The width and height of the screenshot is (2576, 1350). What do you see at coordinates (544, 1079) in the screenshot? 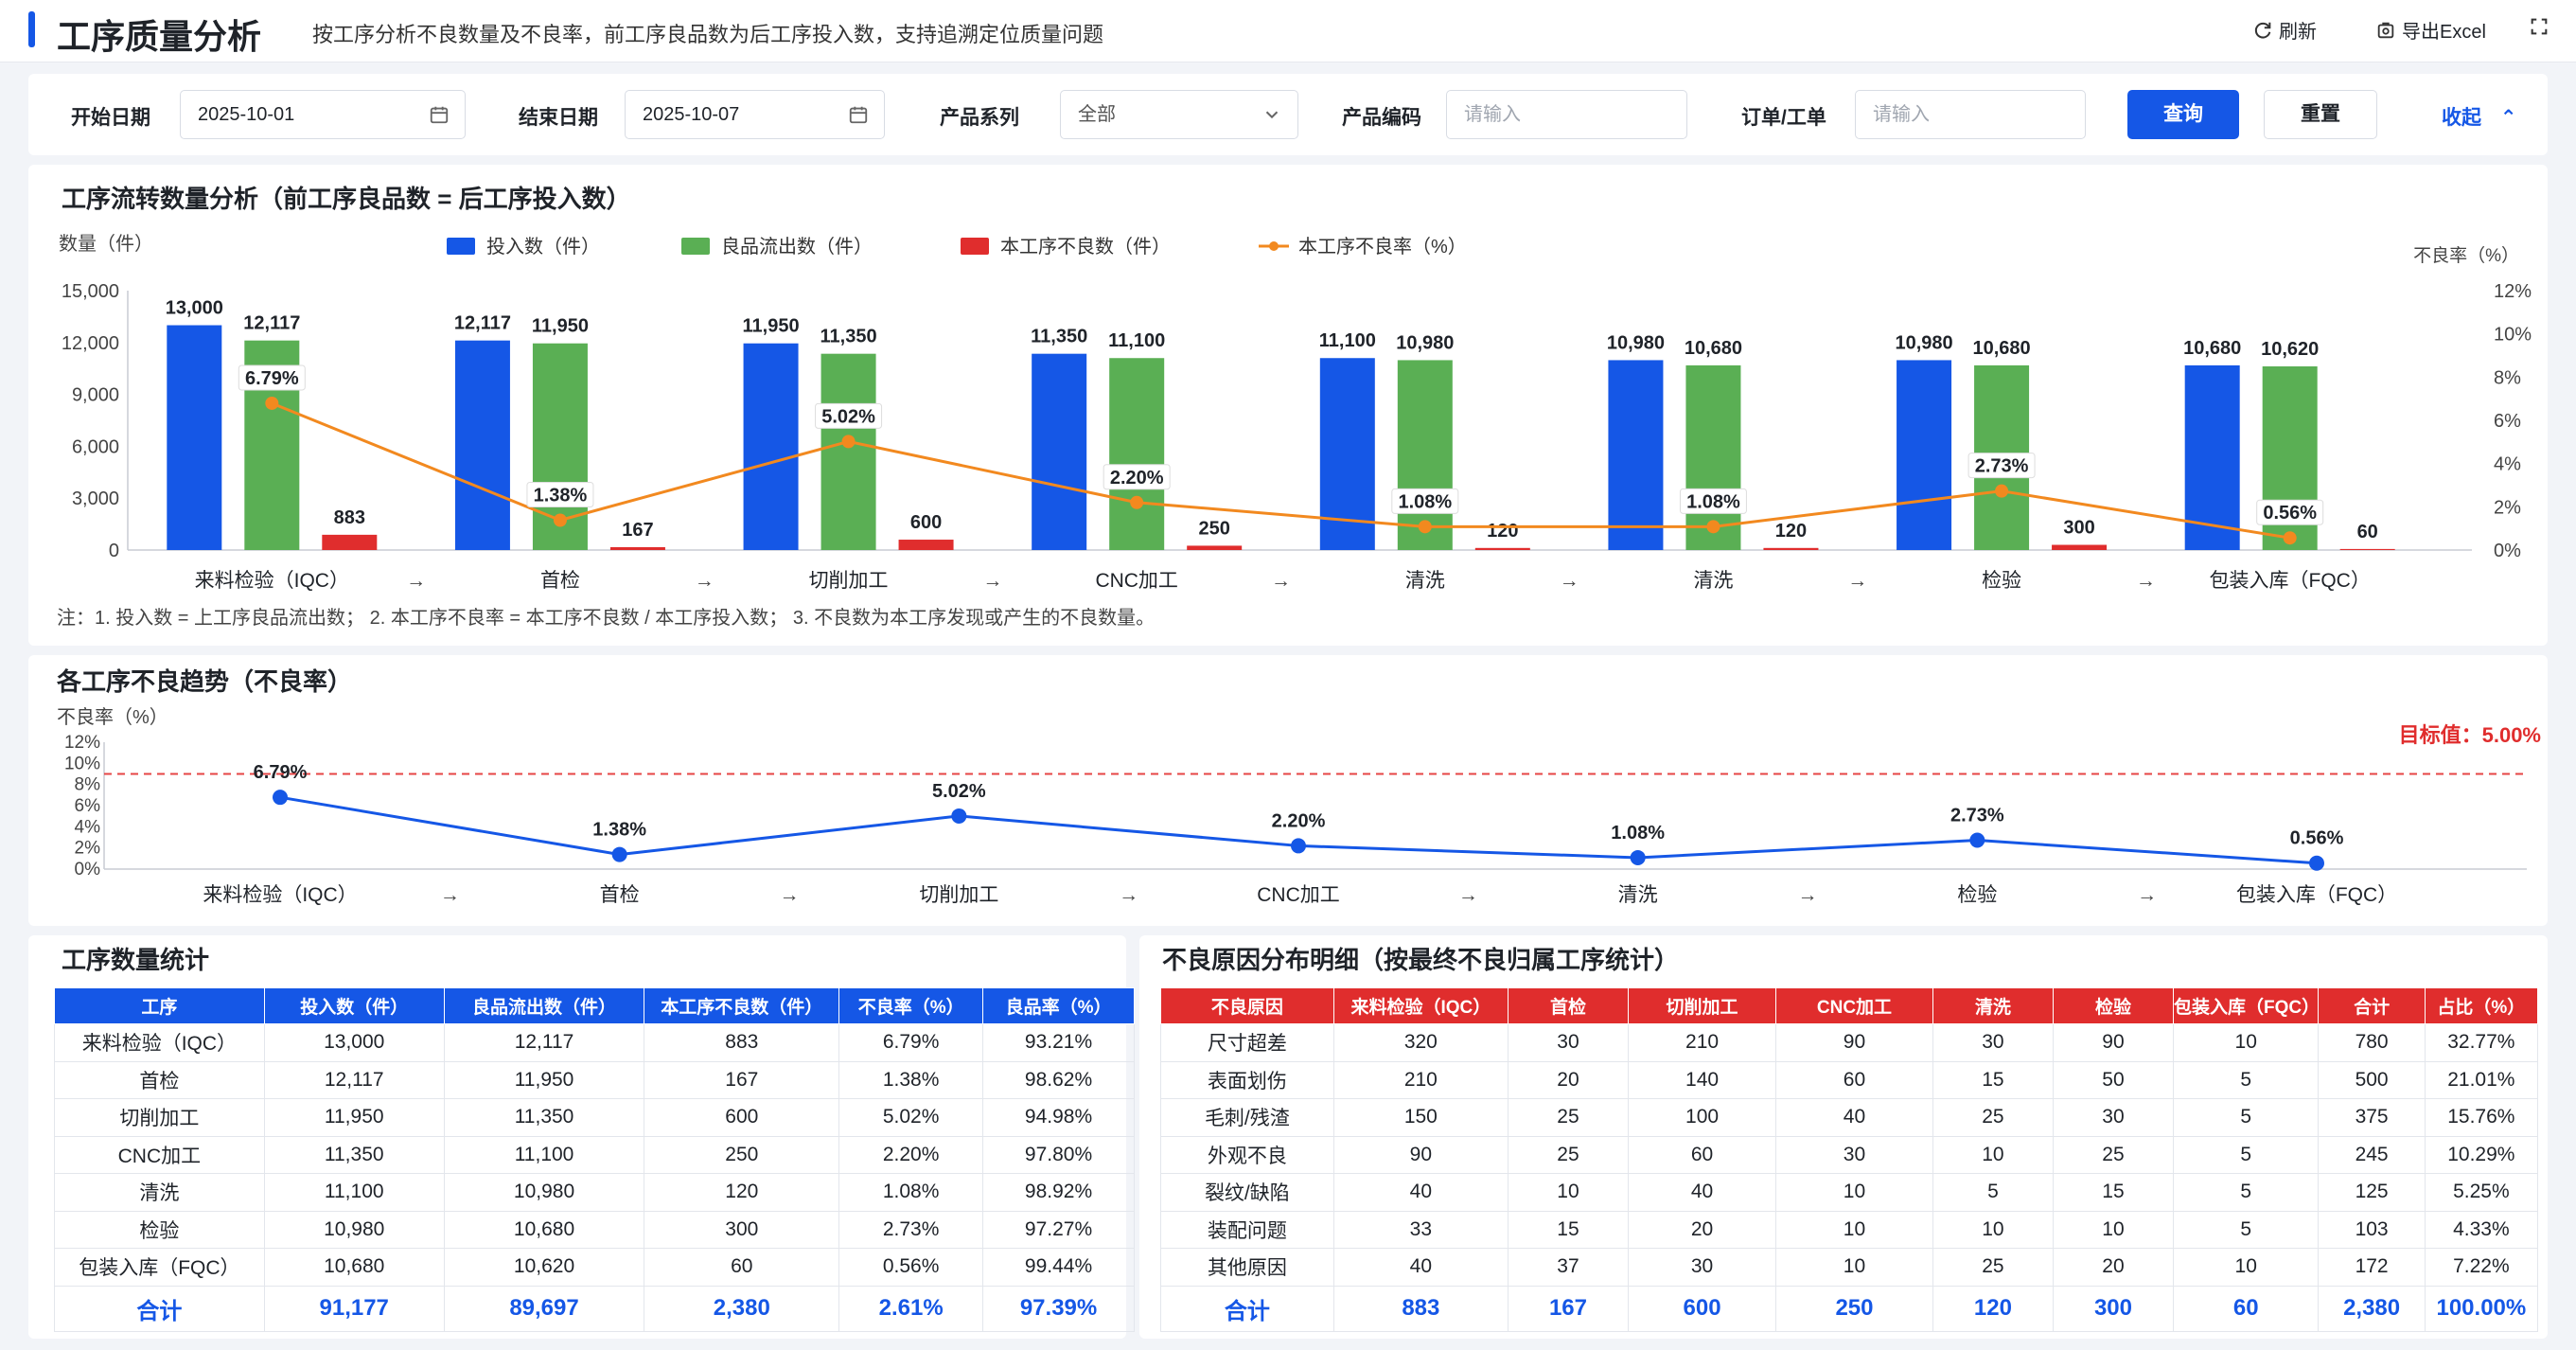
I see `table-cell: 11,950` at bounding box center [544, 1079].